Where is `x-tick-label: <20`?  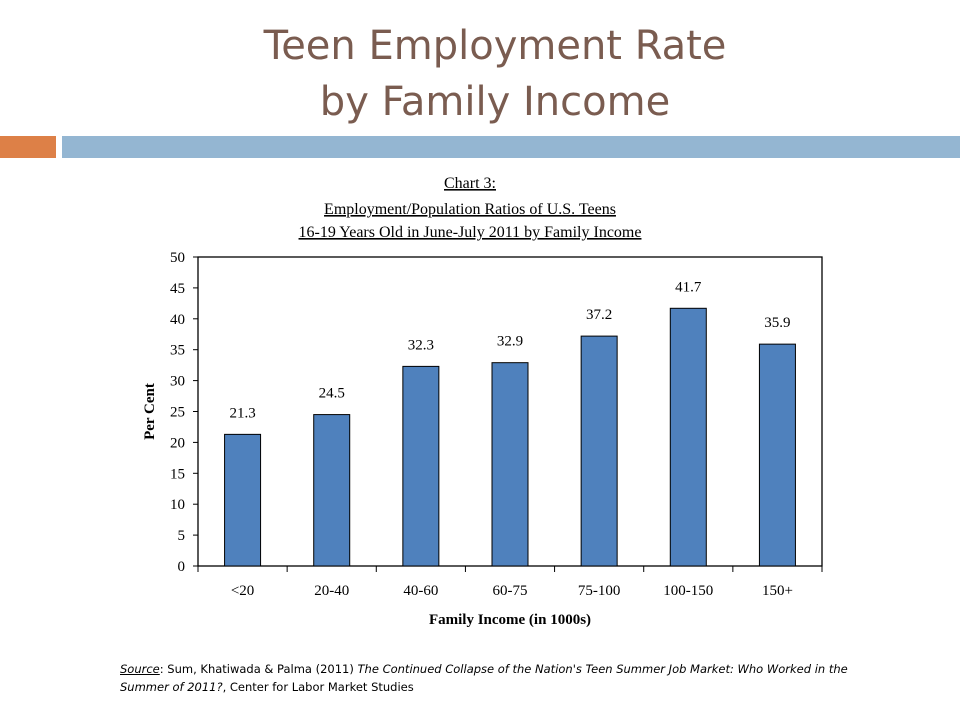
x-tick-label: <20 is located at coordinates (242, 591).